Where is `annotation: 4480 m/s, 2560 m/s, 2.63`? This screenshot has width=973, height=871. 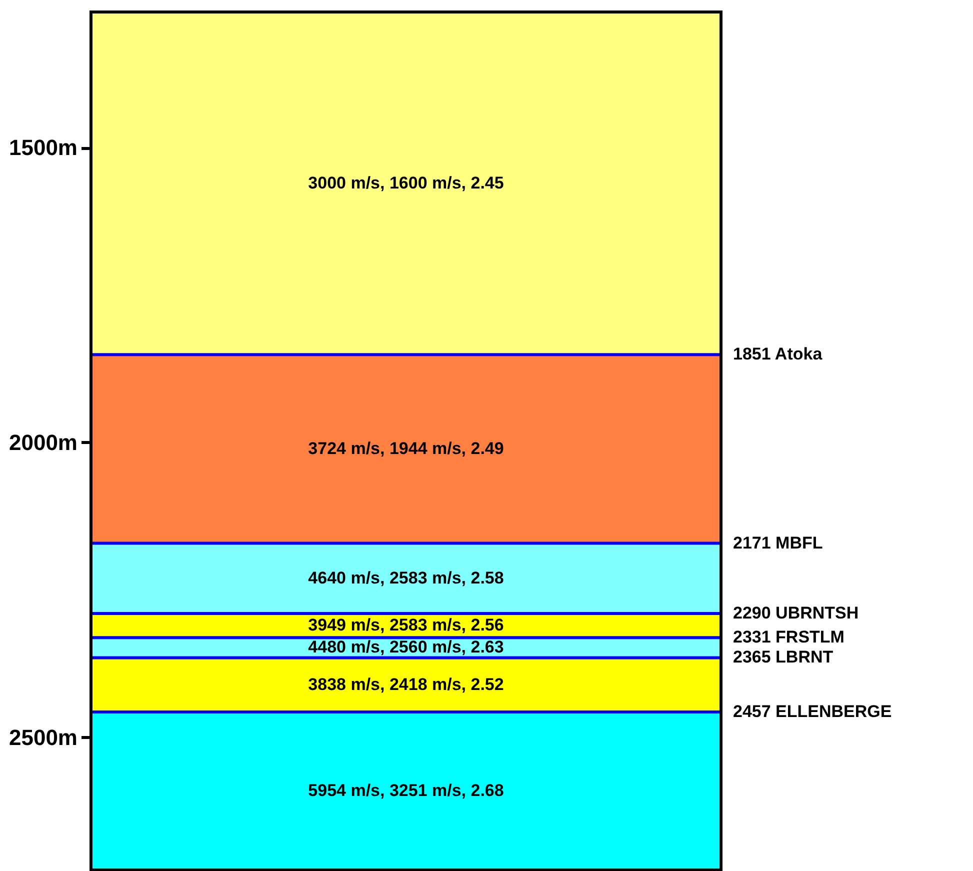
annotation: 4480 m/s, 2560 m/s, 2.63 is located at coordinates (406, 647).